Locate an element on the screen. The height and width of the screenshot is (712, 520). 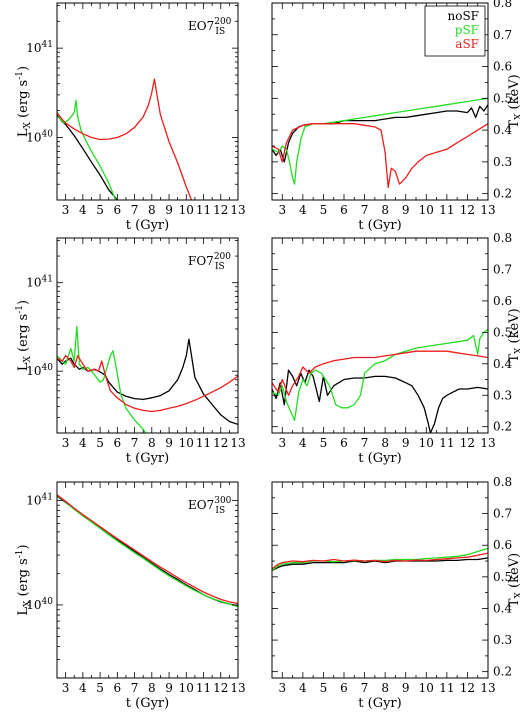
panel-label: EO7200 IS is located at coordinates (210, 27).